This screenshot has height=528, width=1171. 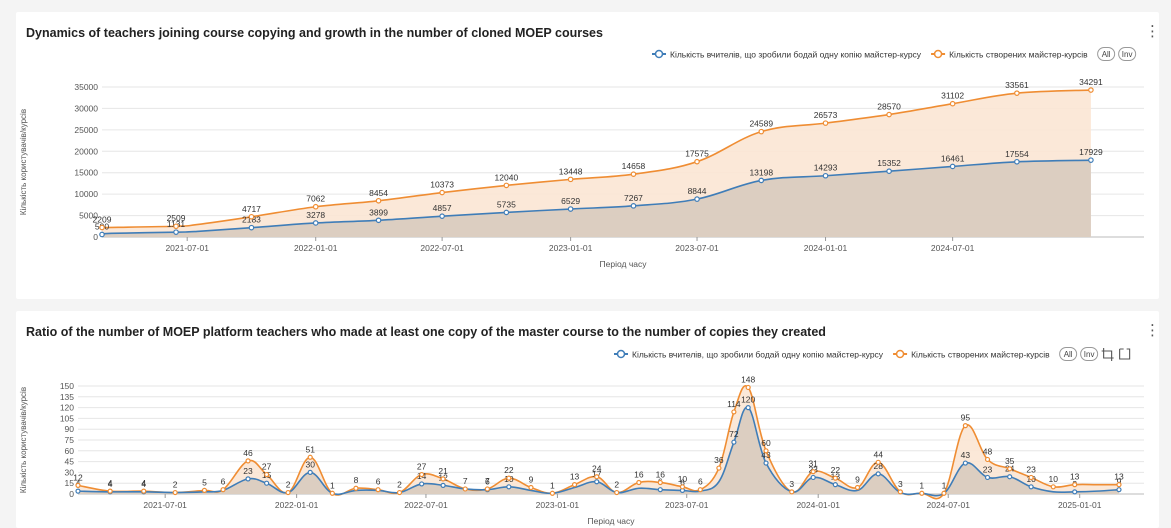 I want to click on restore-icon-path, so click(x=1125, y=354).